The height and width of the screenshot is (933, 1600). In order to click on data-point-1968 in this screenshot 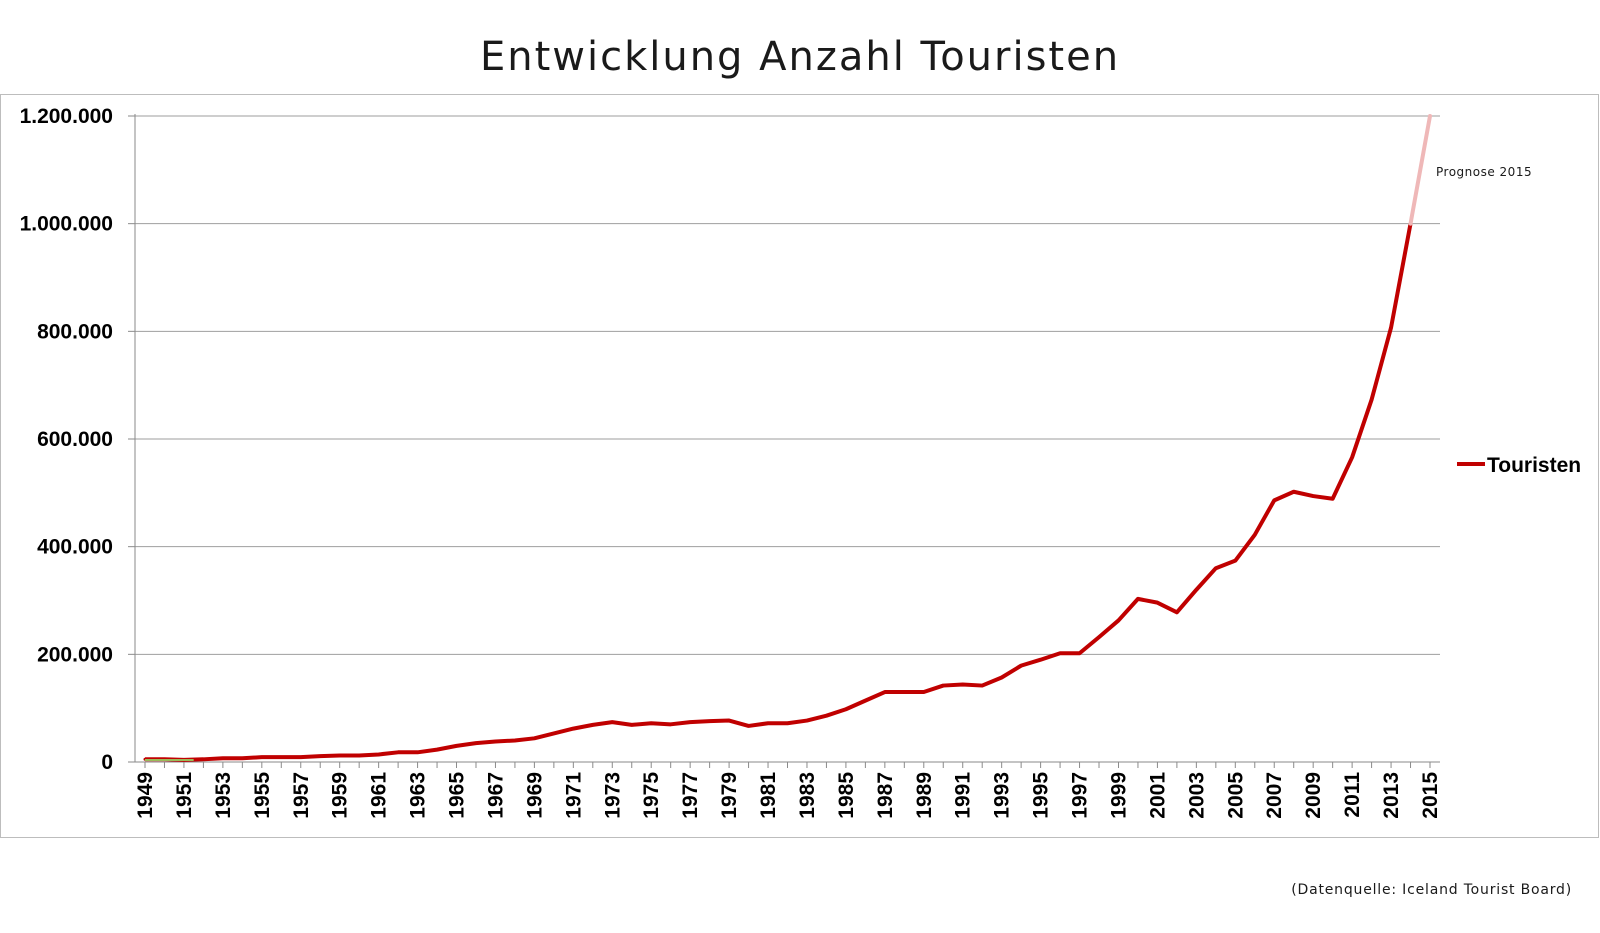, I will do `click(515, 740)`.